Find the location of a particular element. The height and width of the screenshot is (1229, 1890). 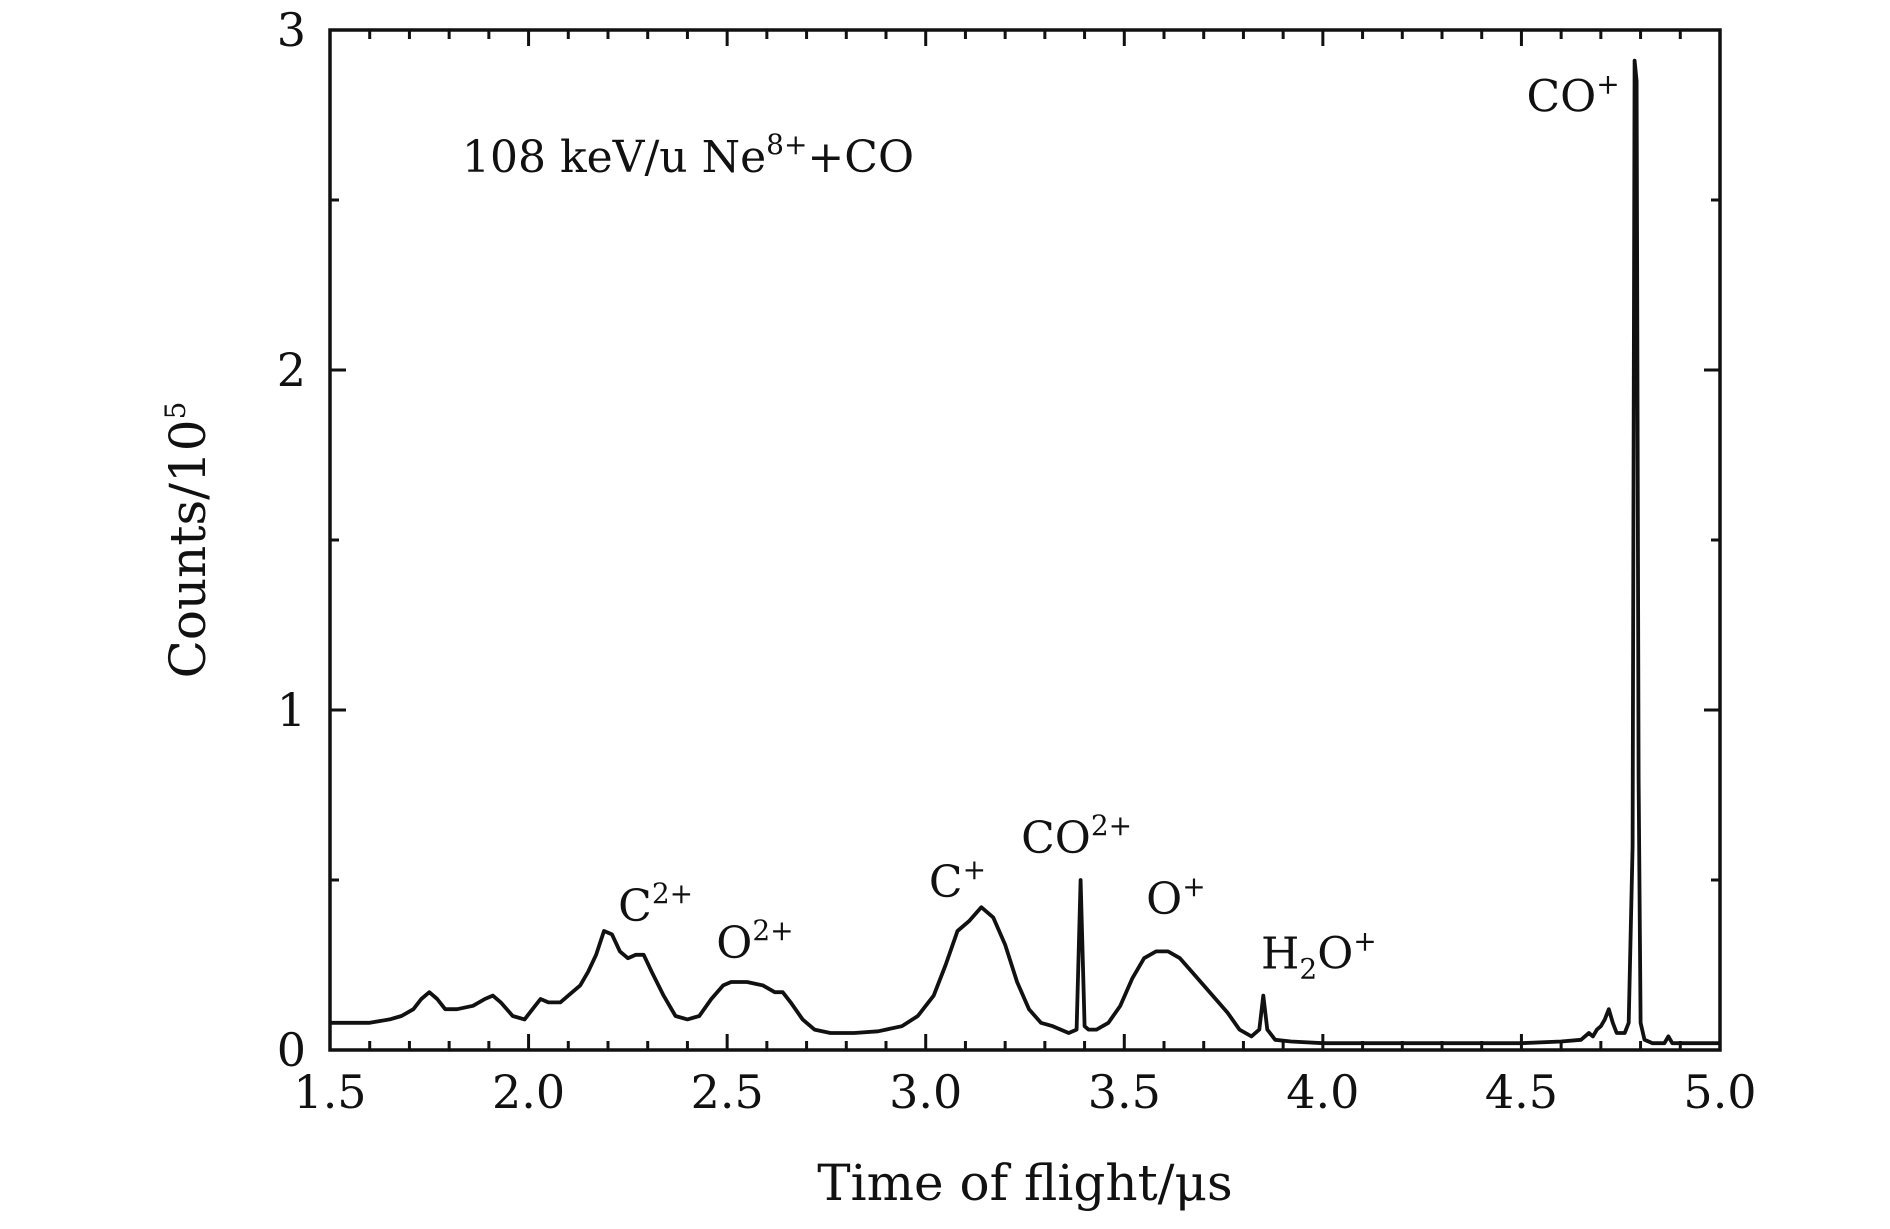

peak-label-sub: 2 is located at coordinates (1308, 968).